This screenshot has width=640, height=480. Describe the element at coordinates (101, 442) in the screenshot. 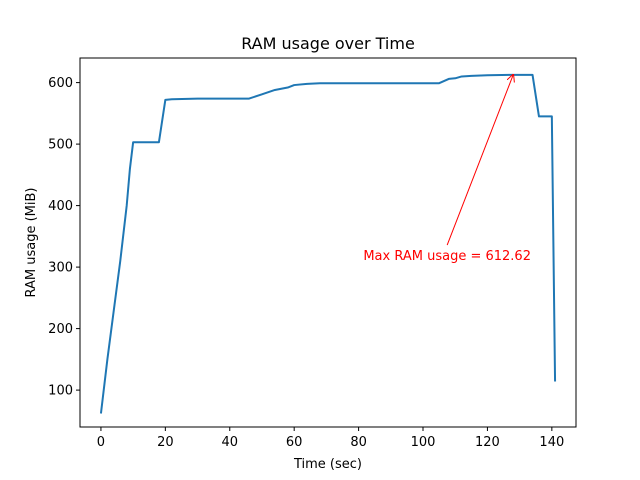

I see `x-tick-label: 0` at that location.